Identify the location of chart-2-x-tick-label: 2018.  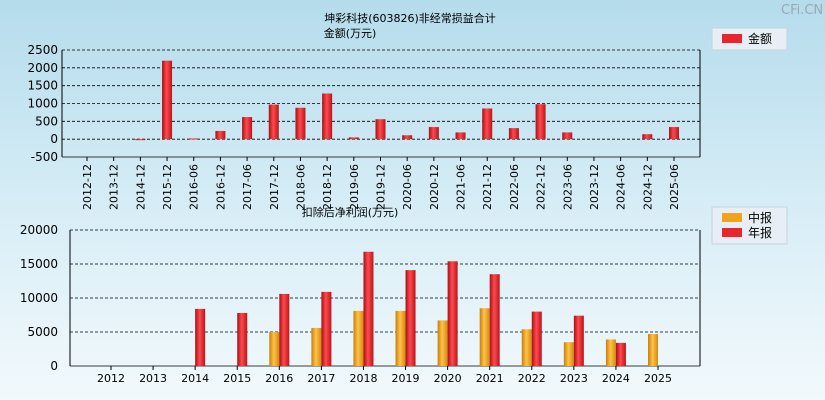
(363, 378).